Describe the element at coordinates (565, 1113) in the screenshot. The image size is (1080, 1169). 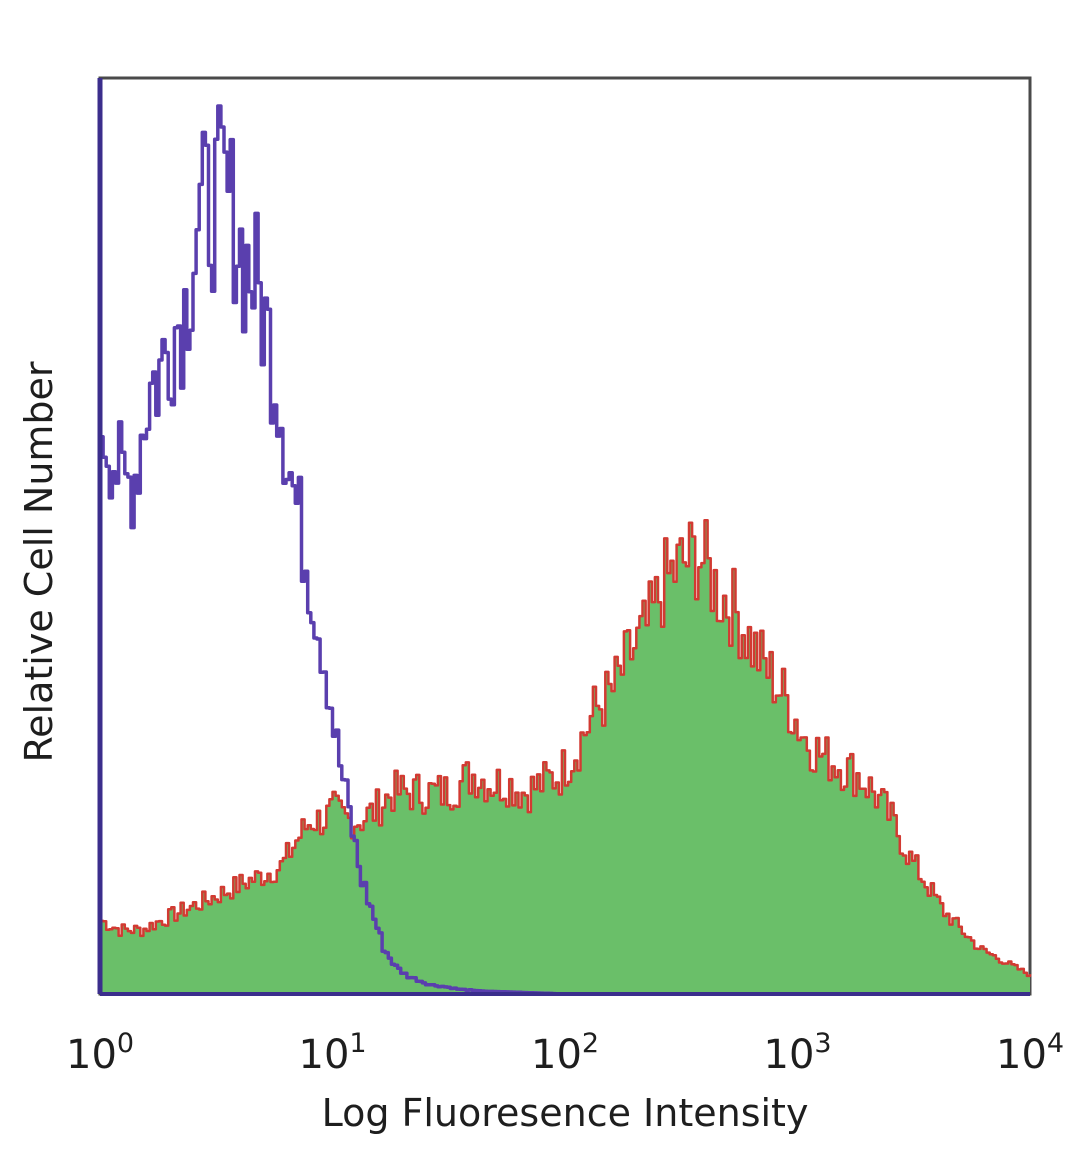
I see `x-axis-title: Log Fluoresence Intensity` at that location.